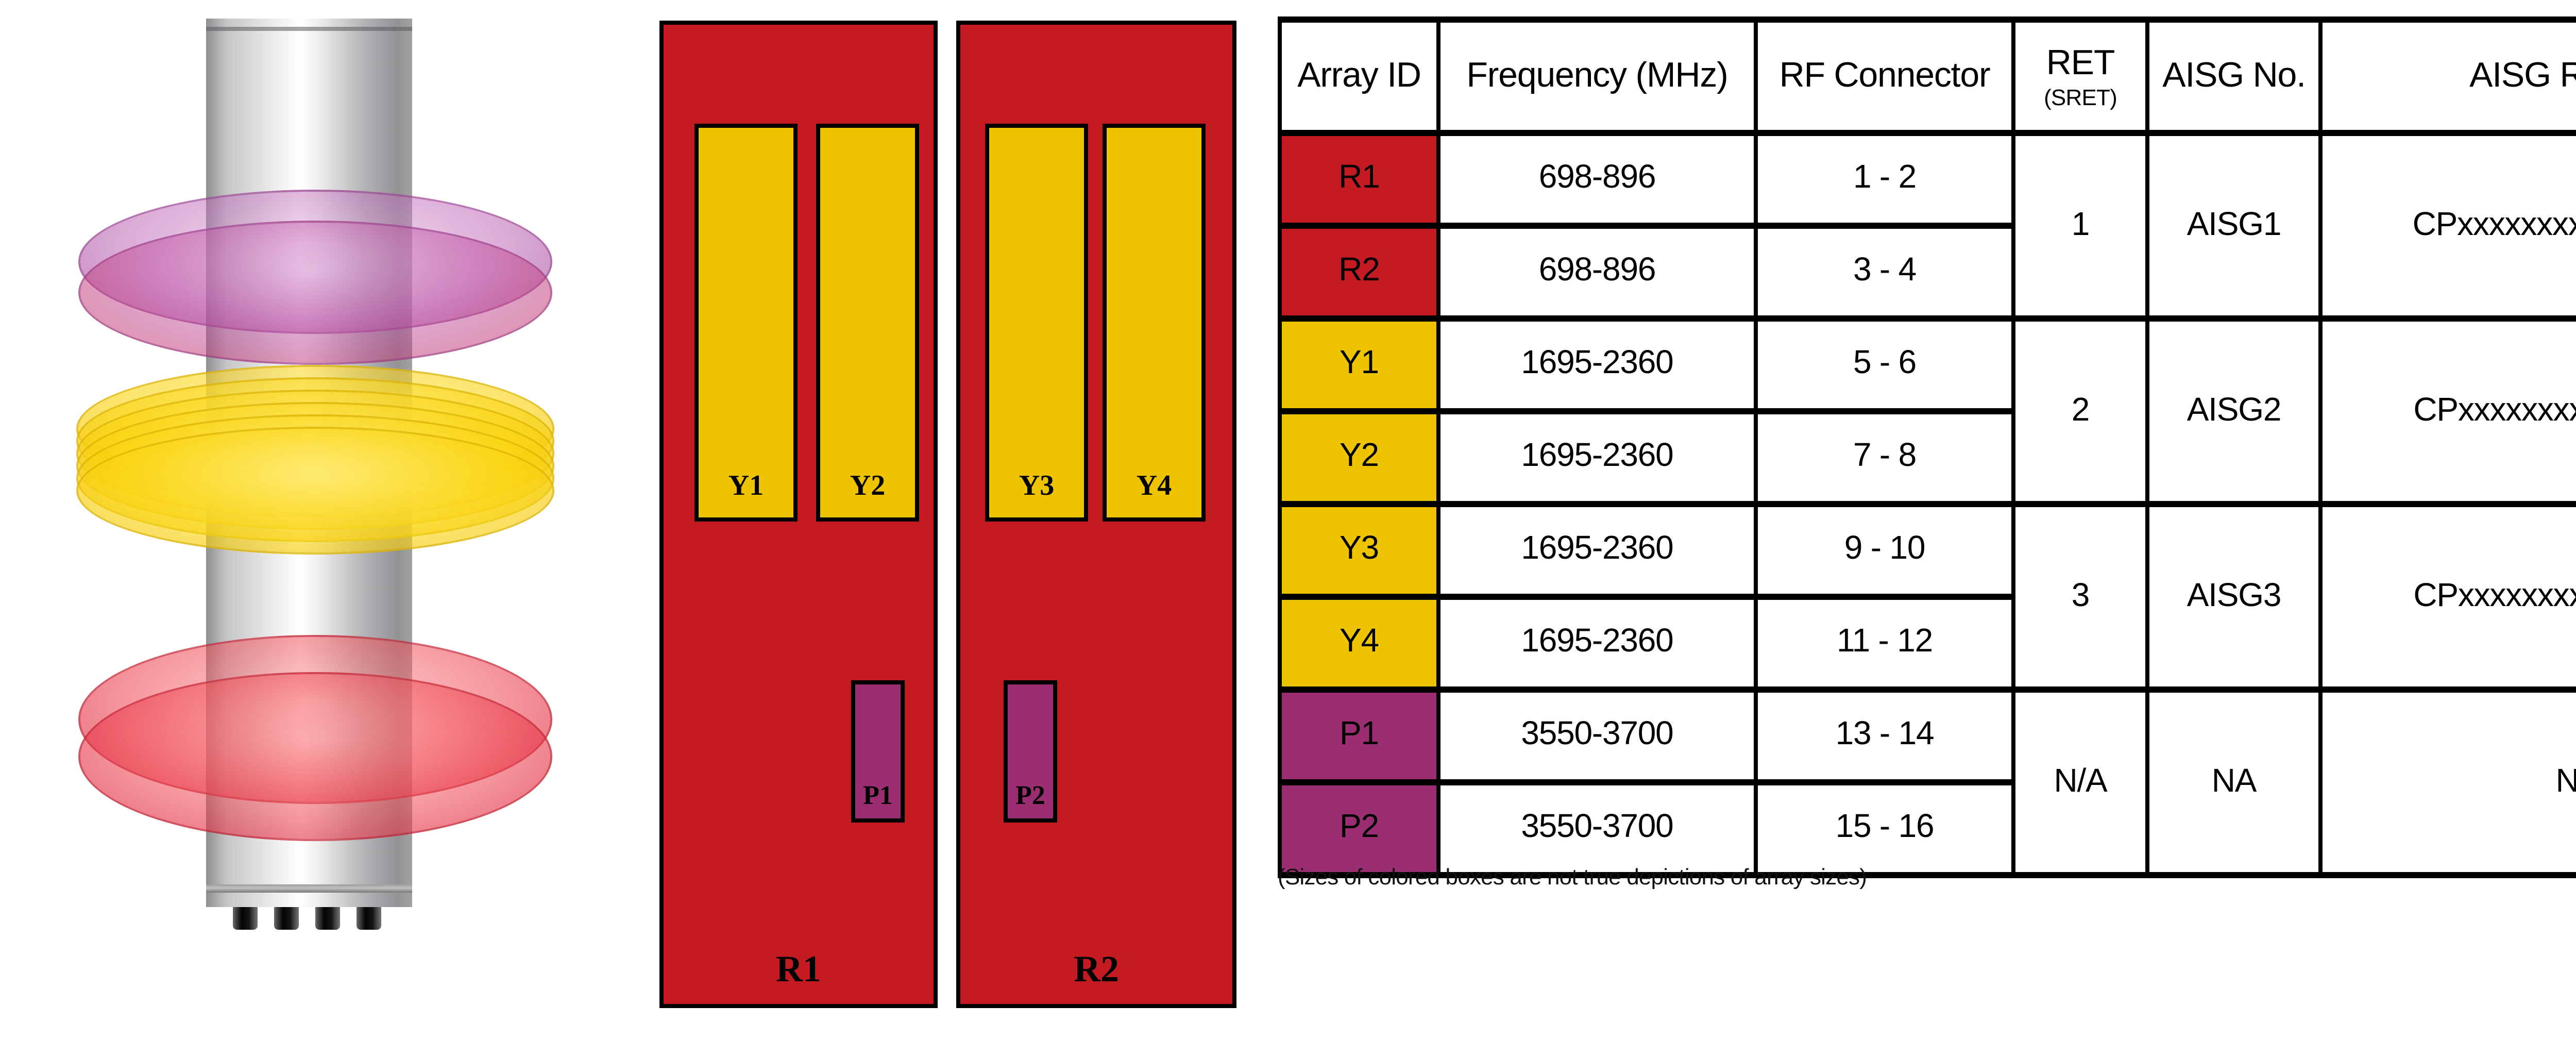 The image size is (2576, 1039). I want to click on col-header-ret: RET (SRET), so click(2080, 76).